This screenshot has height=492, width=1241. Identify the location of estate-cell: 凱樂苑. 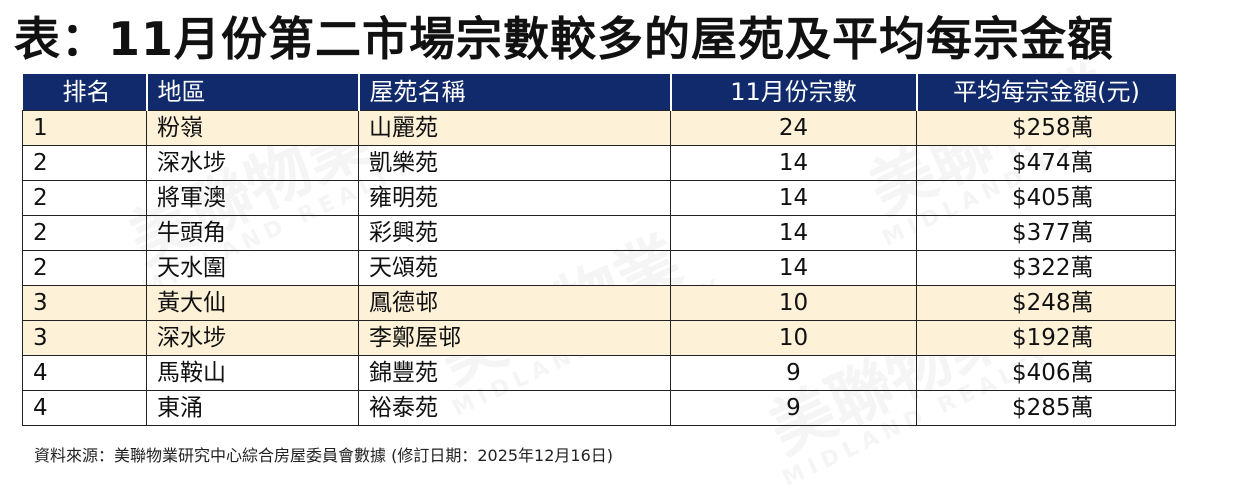
(514, 163).